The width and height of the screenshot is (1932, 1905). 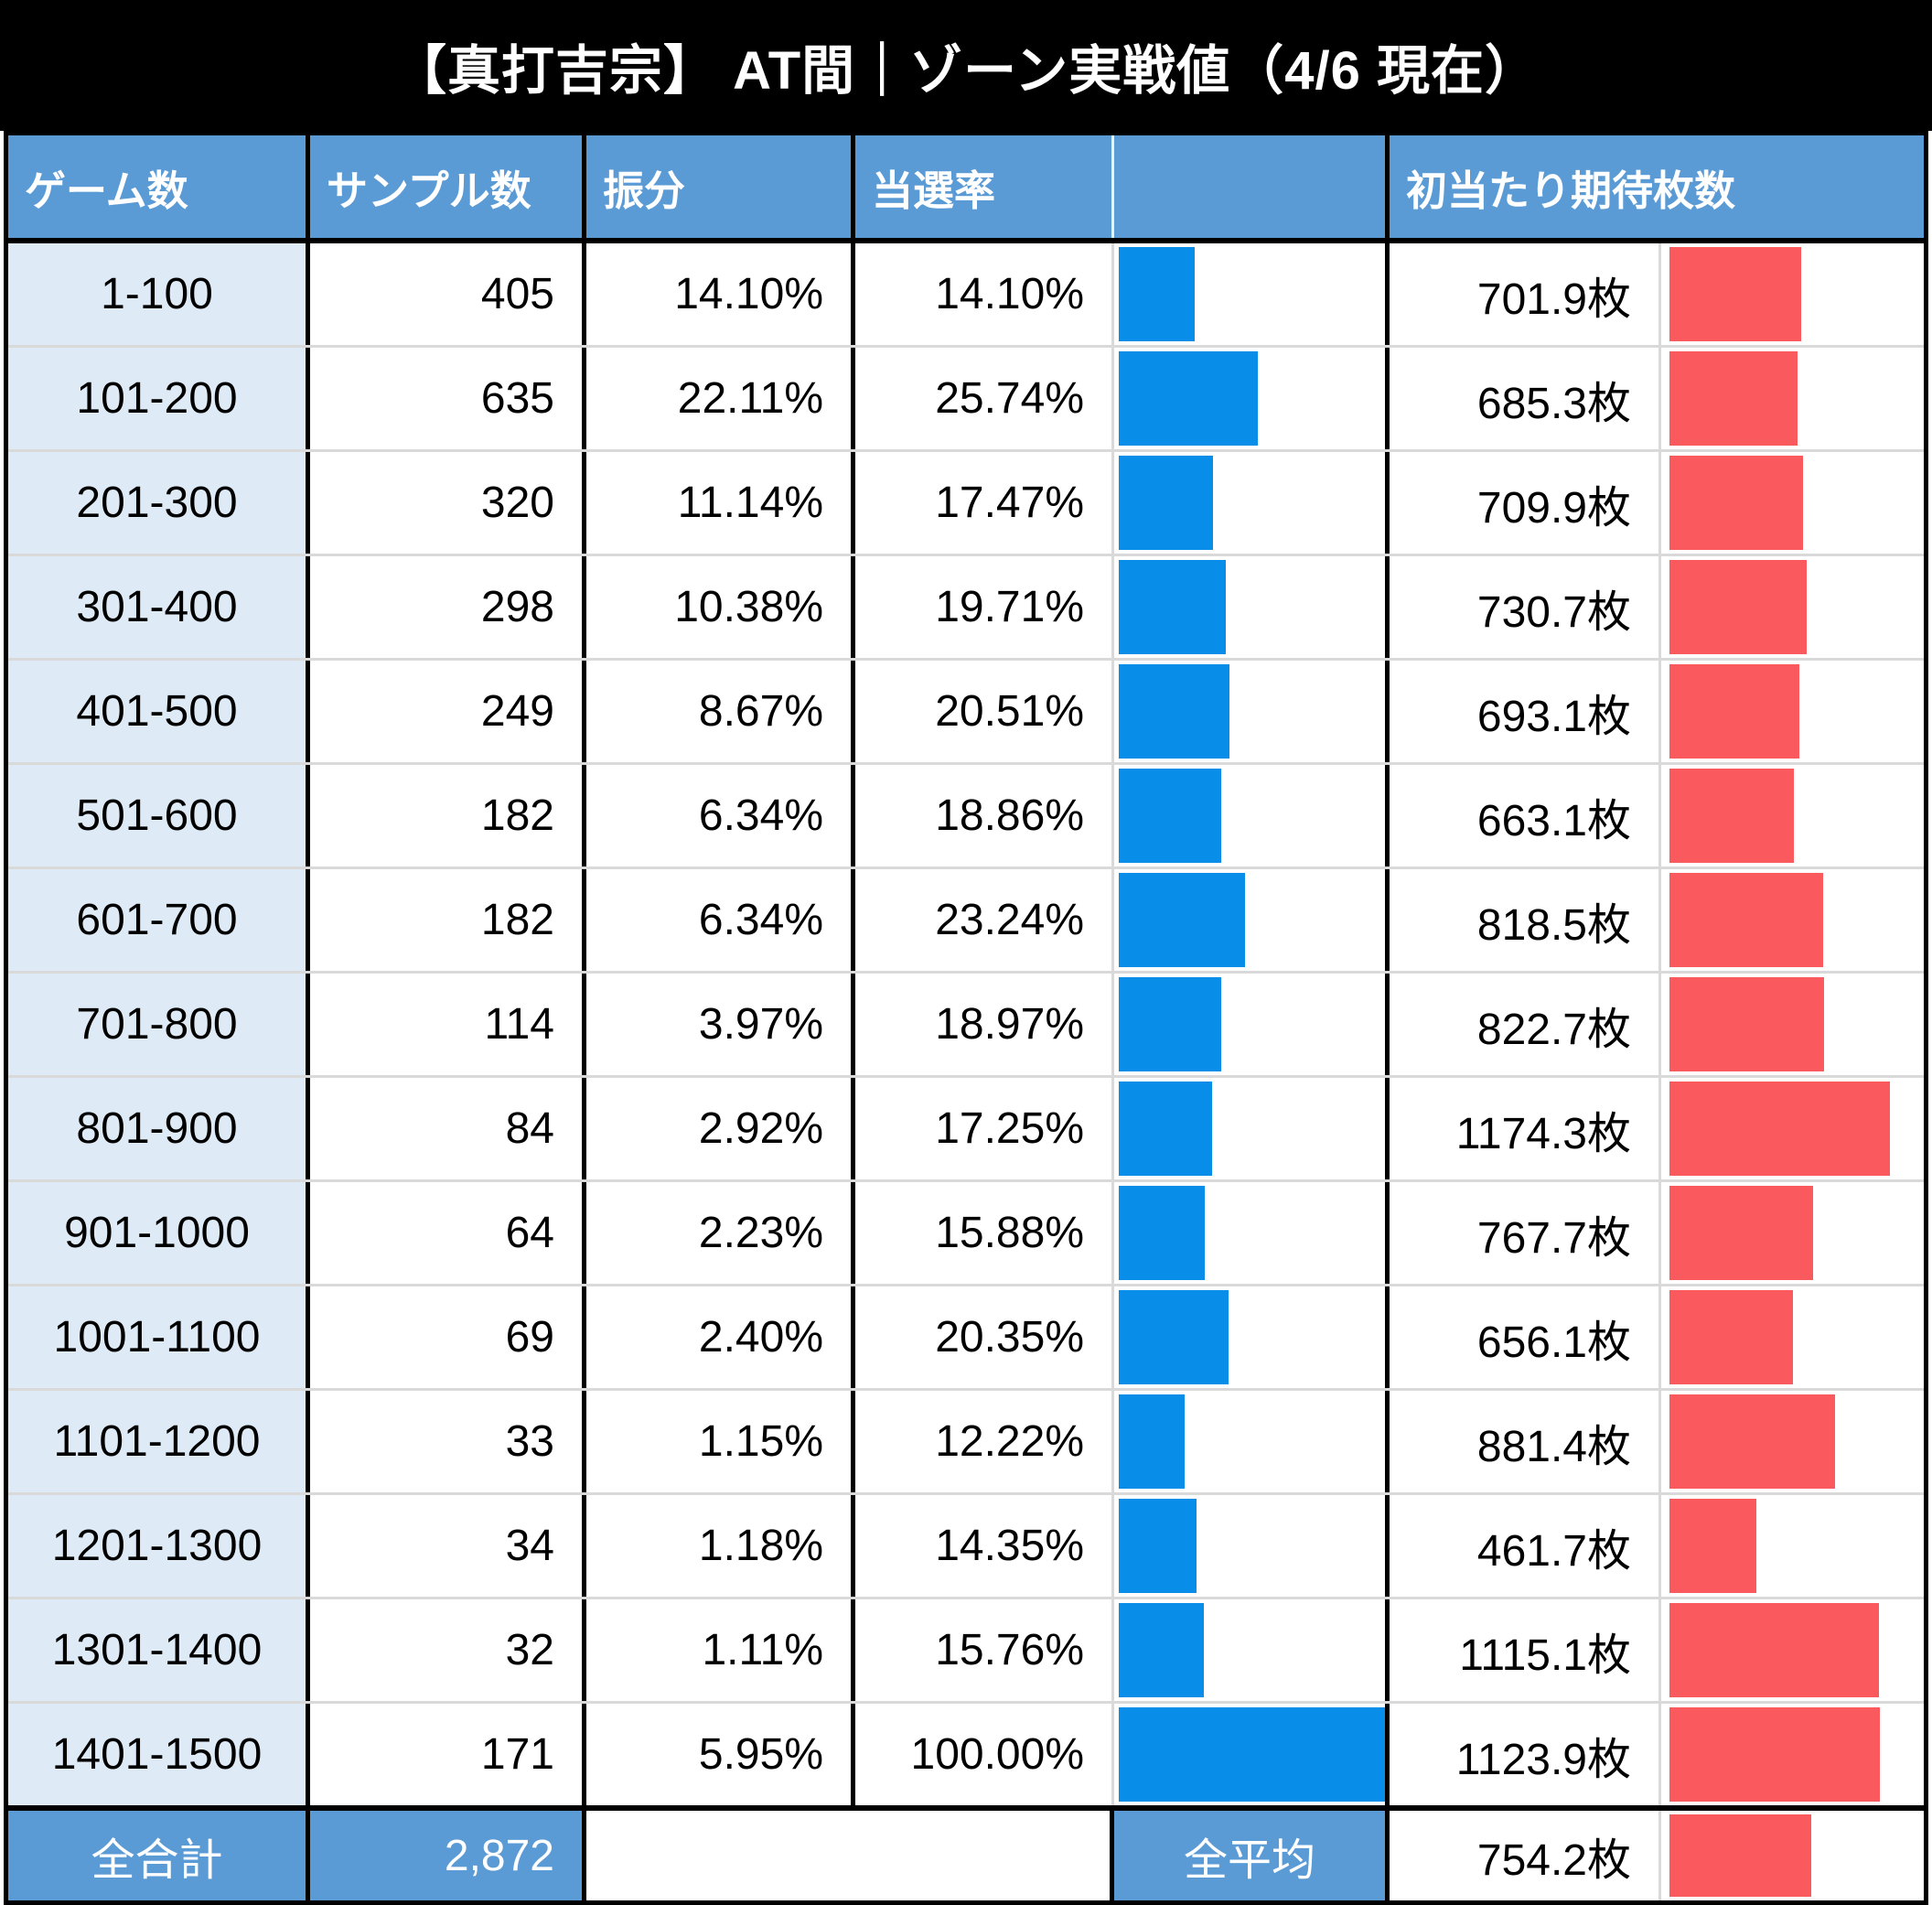 What do you see at coordinates (448, 294) in the screenshot?
I see `samples-cell: 405` at bounding box center [448, 294].